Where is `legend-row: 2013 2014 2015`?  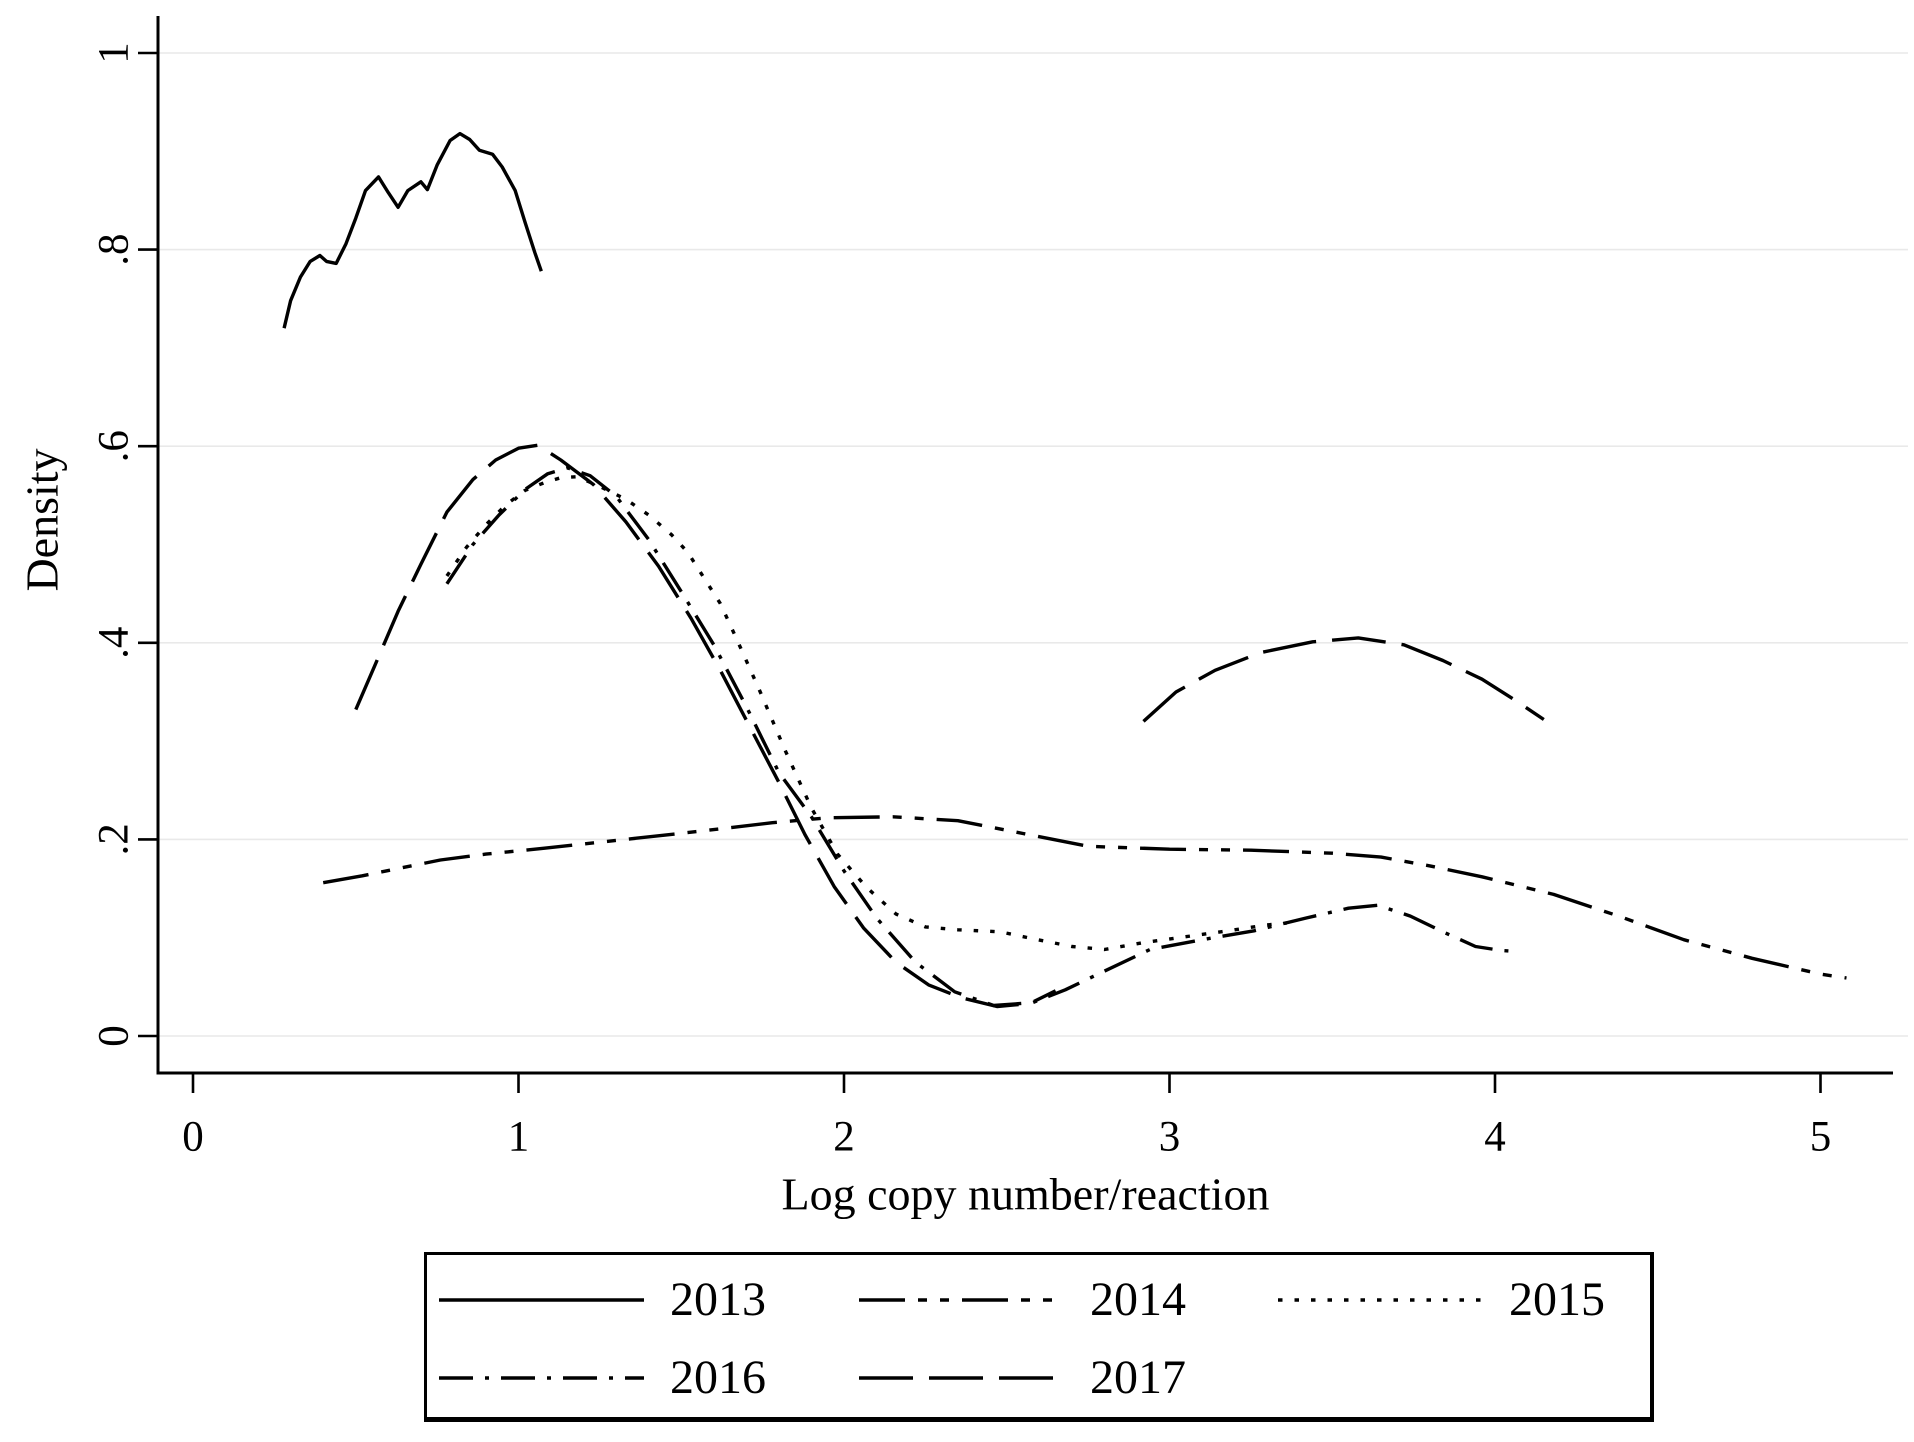
legend-row: 2013 2014 2015 is located at coordinates (1038, 1300).